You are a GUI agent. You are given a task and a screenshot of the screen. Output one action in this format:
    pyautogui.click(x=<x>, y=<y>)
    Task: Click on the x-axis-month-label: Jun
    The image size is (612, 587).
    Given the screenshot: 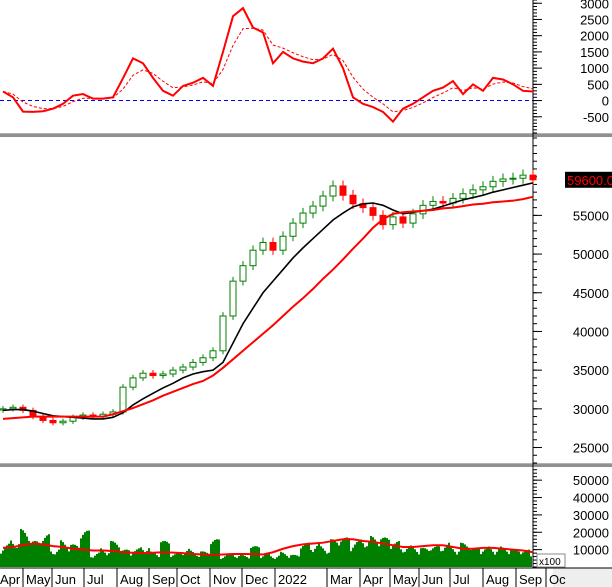 What is the action you would take?
    pyautogui.click(x=432, y=579)
    